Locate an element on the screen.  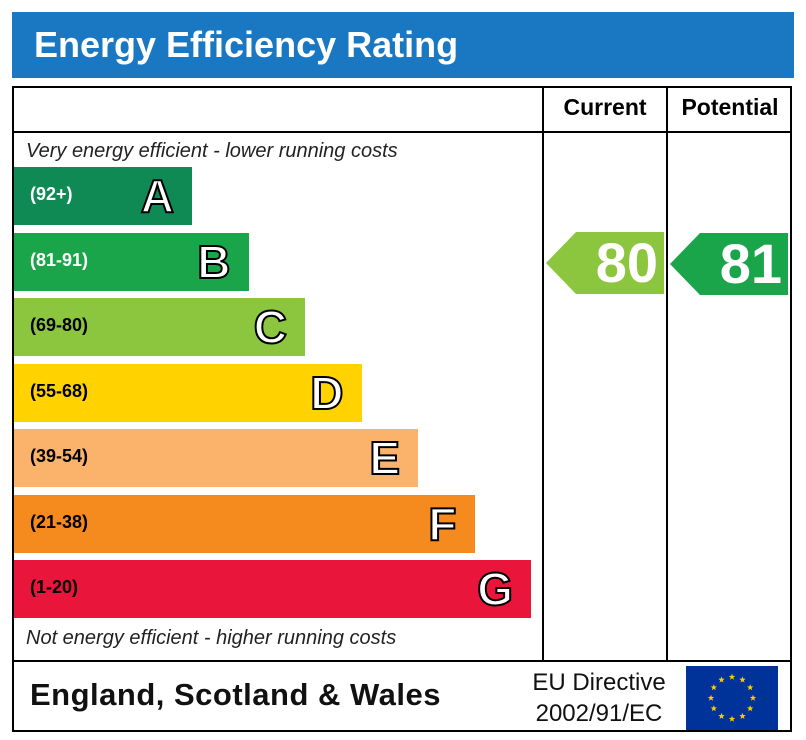
potential-rating-value: 81 is located at coordinates (750, 263).